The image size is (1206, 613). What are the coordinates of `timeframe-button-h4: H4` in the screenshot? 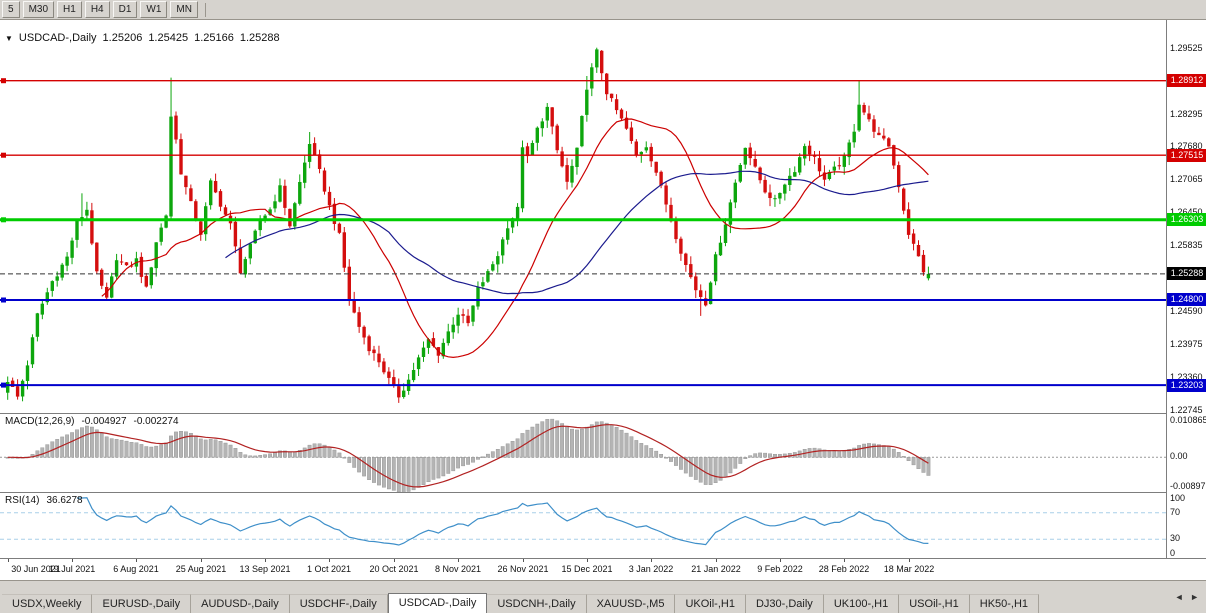 It's located at (97, 9).